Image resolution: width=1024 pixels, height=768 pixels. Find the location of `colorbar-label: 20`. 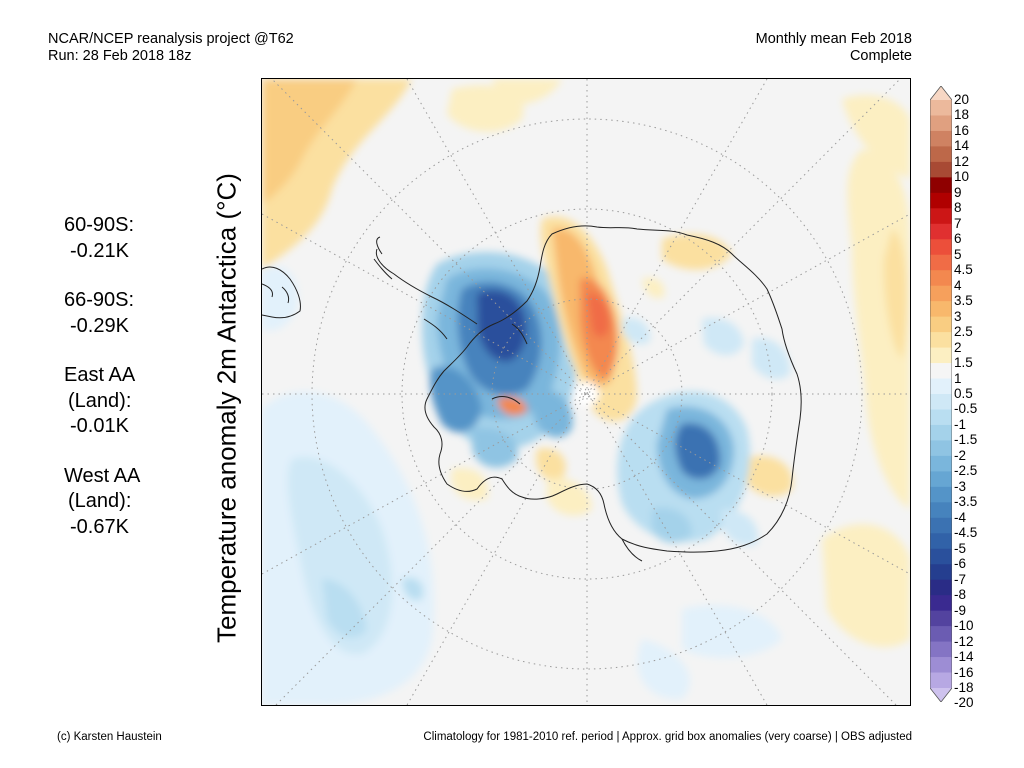

colorbar-label: 20 is located at coordinates (962, 99).